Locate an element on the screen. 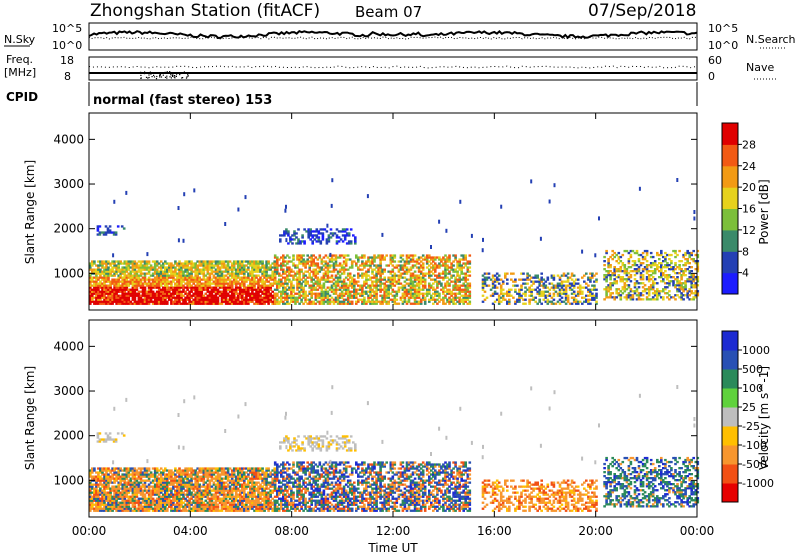  power-echo-speck is located at coordinates (677, 180).